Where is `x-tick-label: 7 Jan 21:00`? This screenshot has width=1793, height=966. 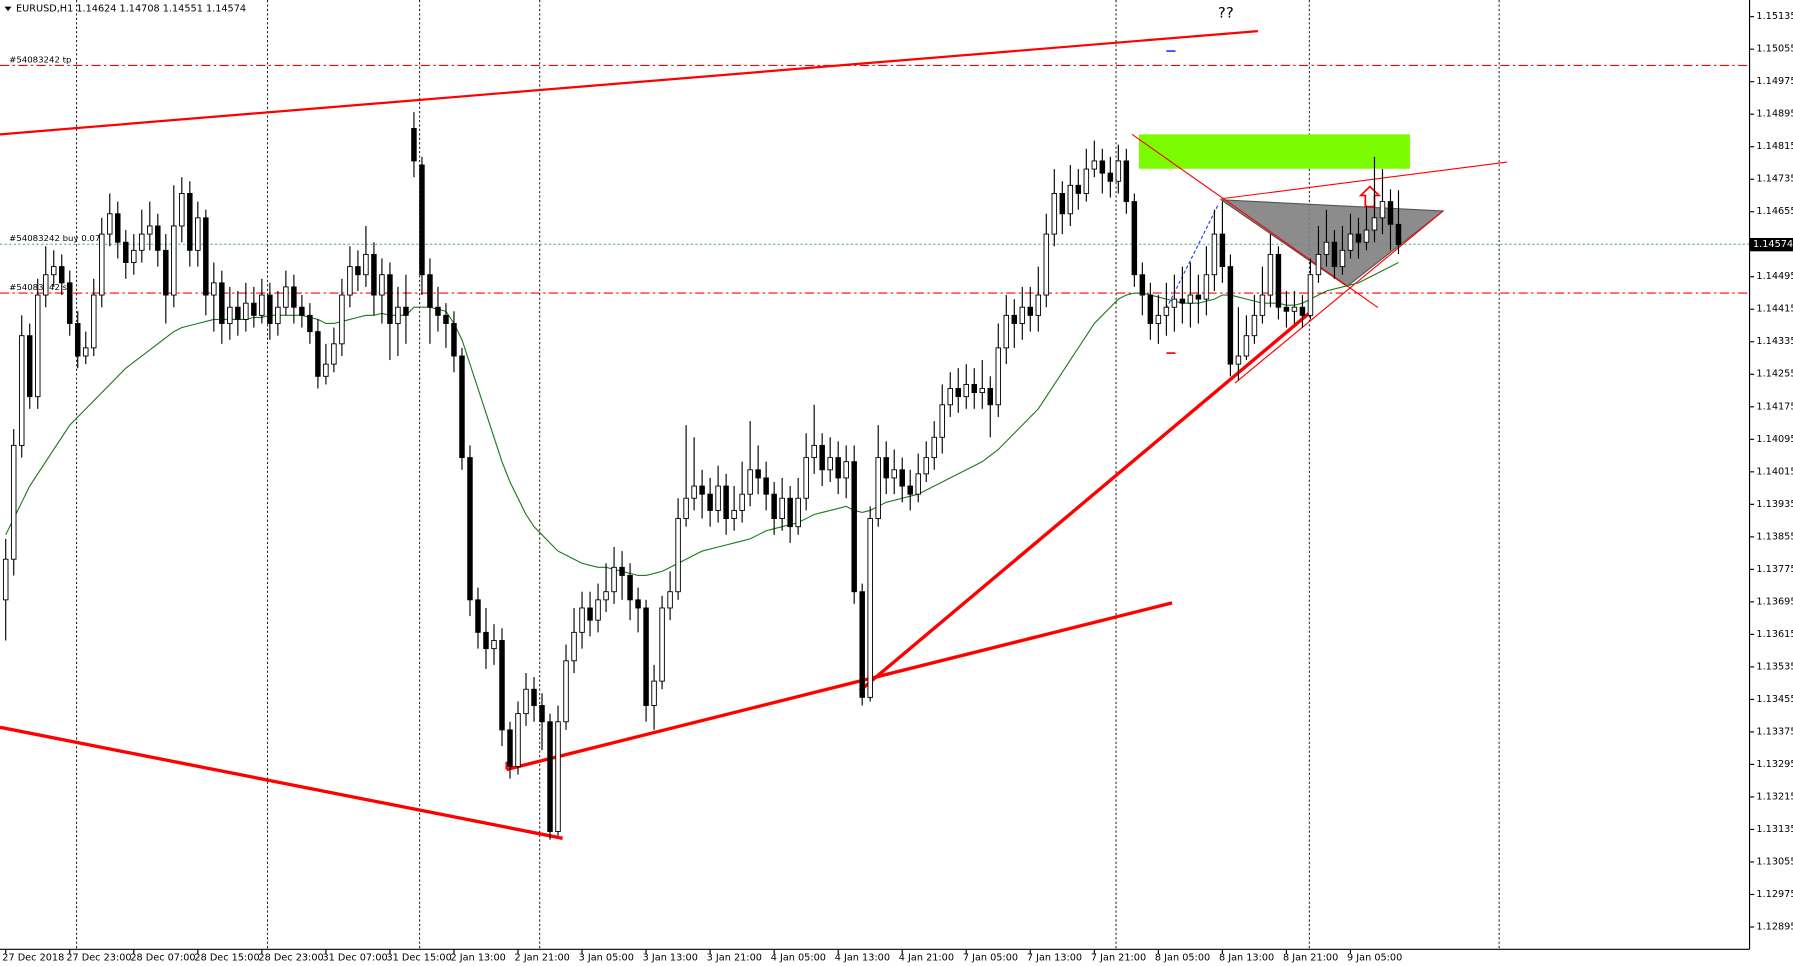
x-tick-label: 7 Jan 21:00 is located at coordinates (1118, 958).